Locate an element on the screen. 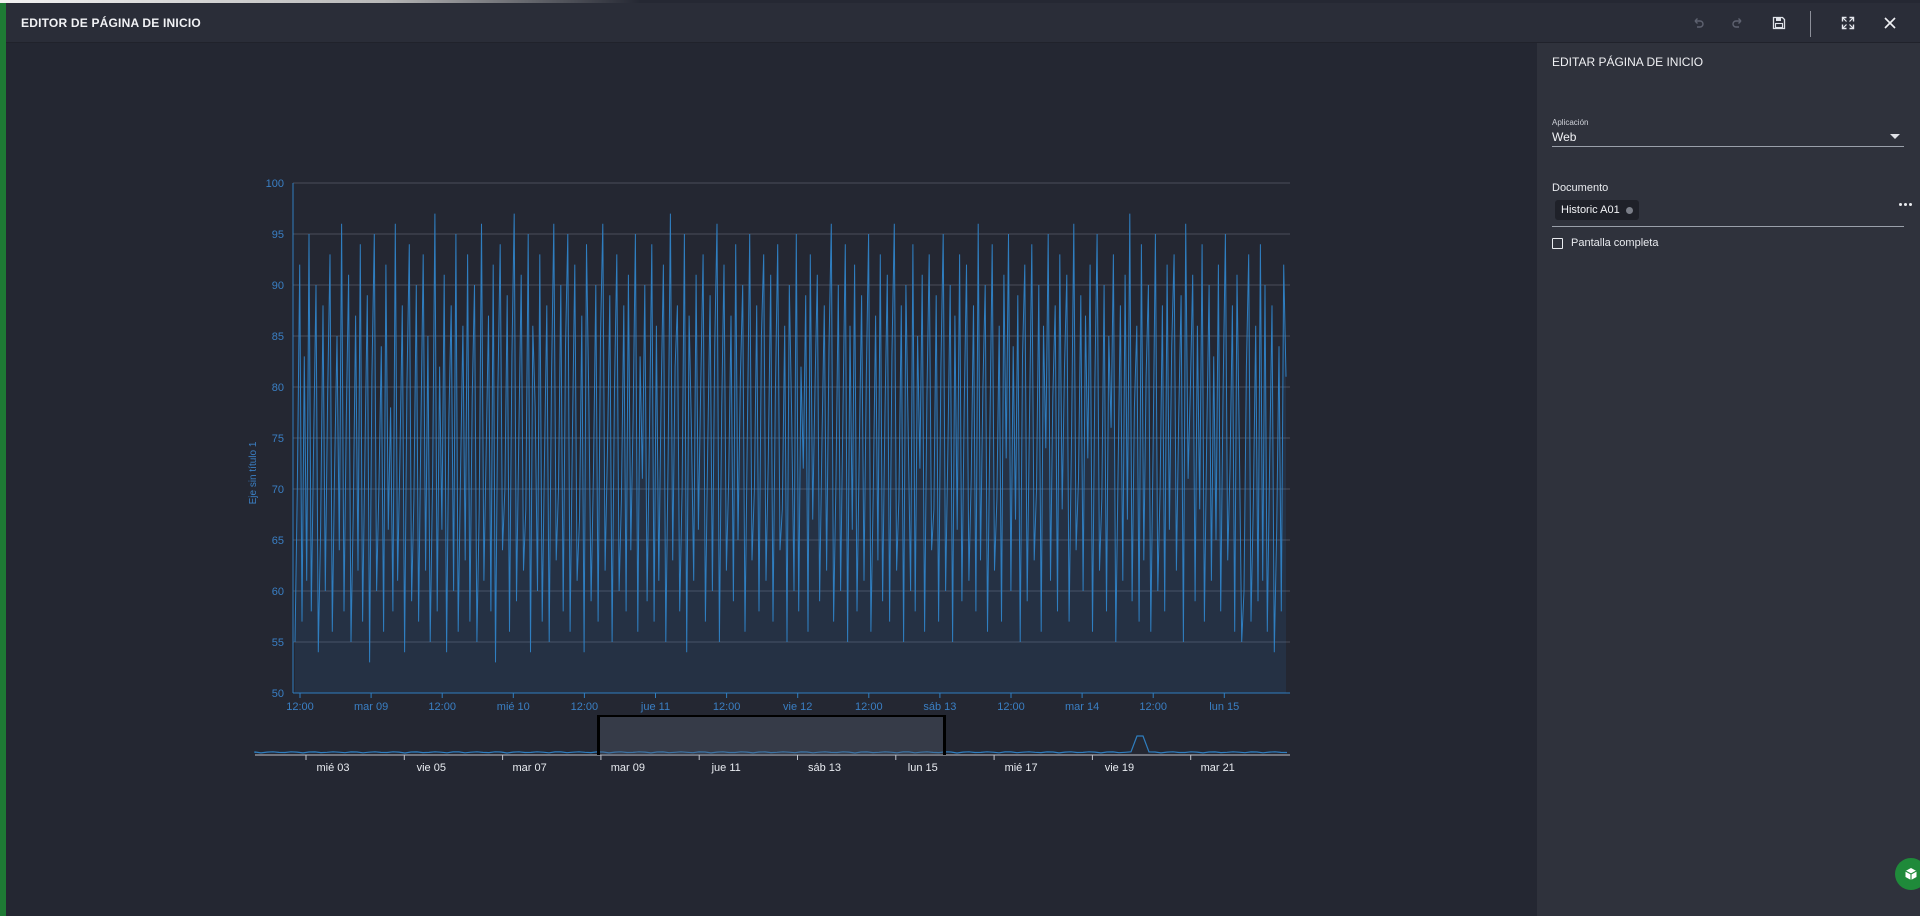  document-field: Historic A01 is located at coordinates (1728, 211).